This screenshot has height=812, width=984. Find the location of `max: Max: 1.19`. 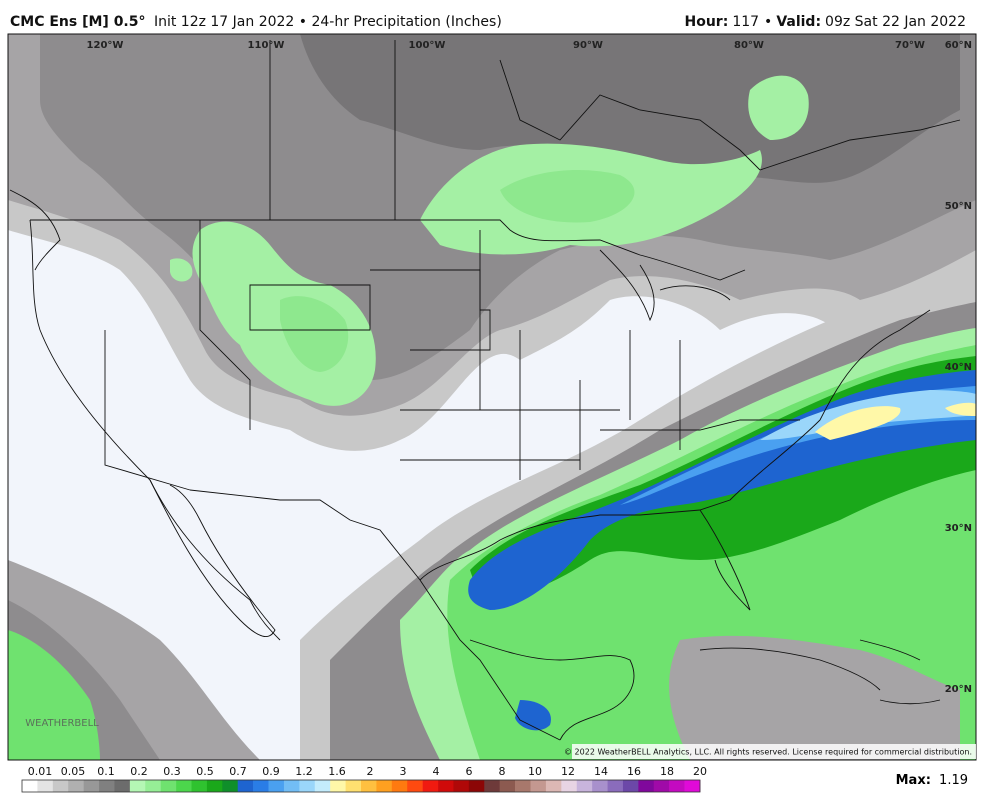

max: Max: 1.19 is located at coordinates (932, 780).